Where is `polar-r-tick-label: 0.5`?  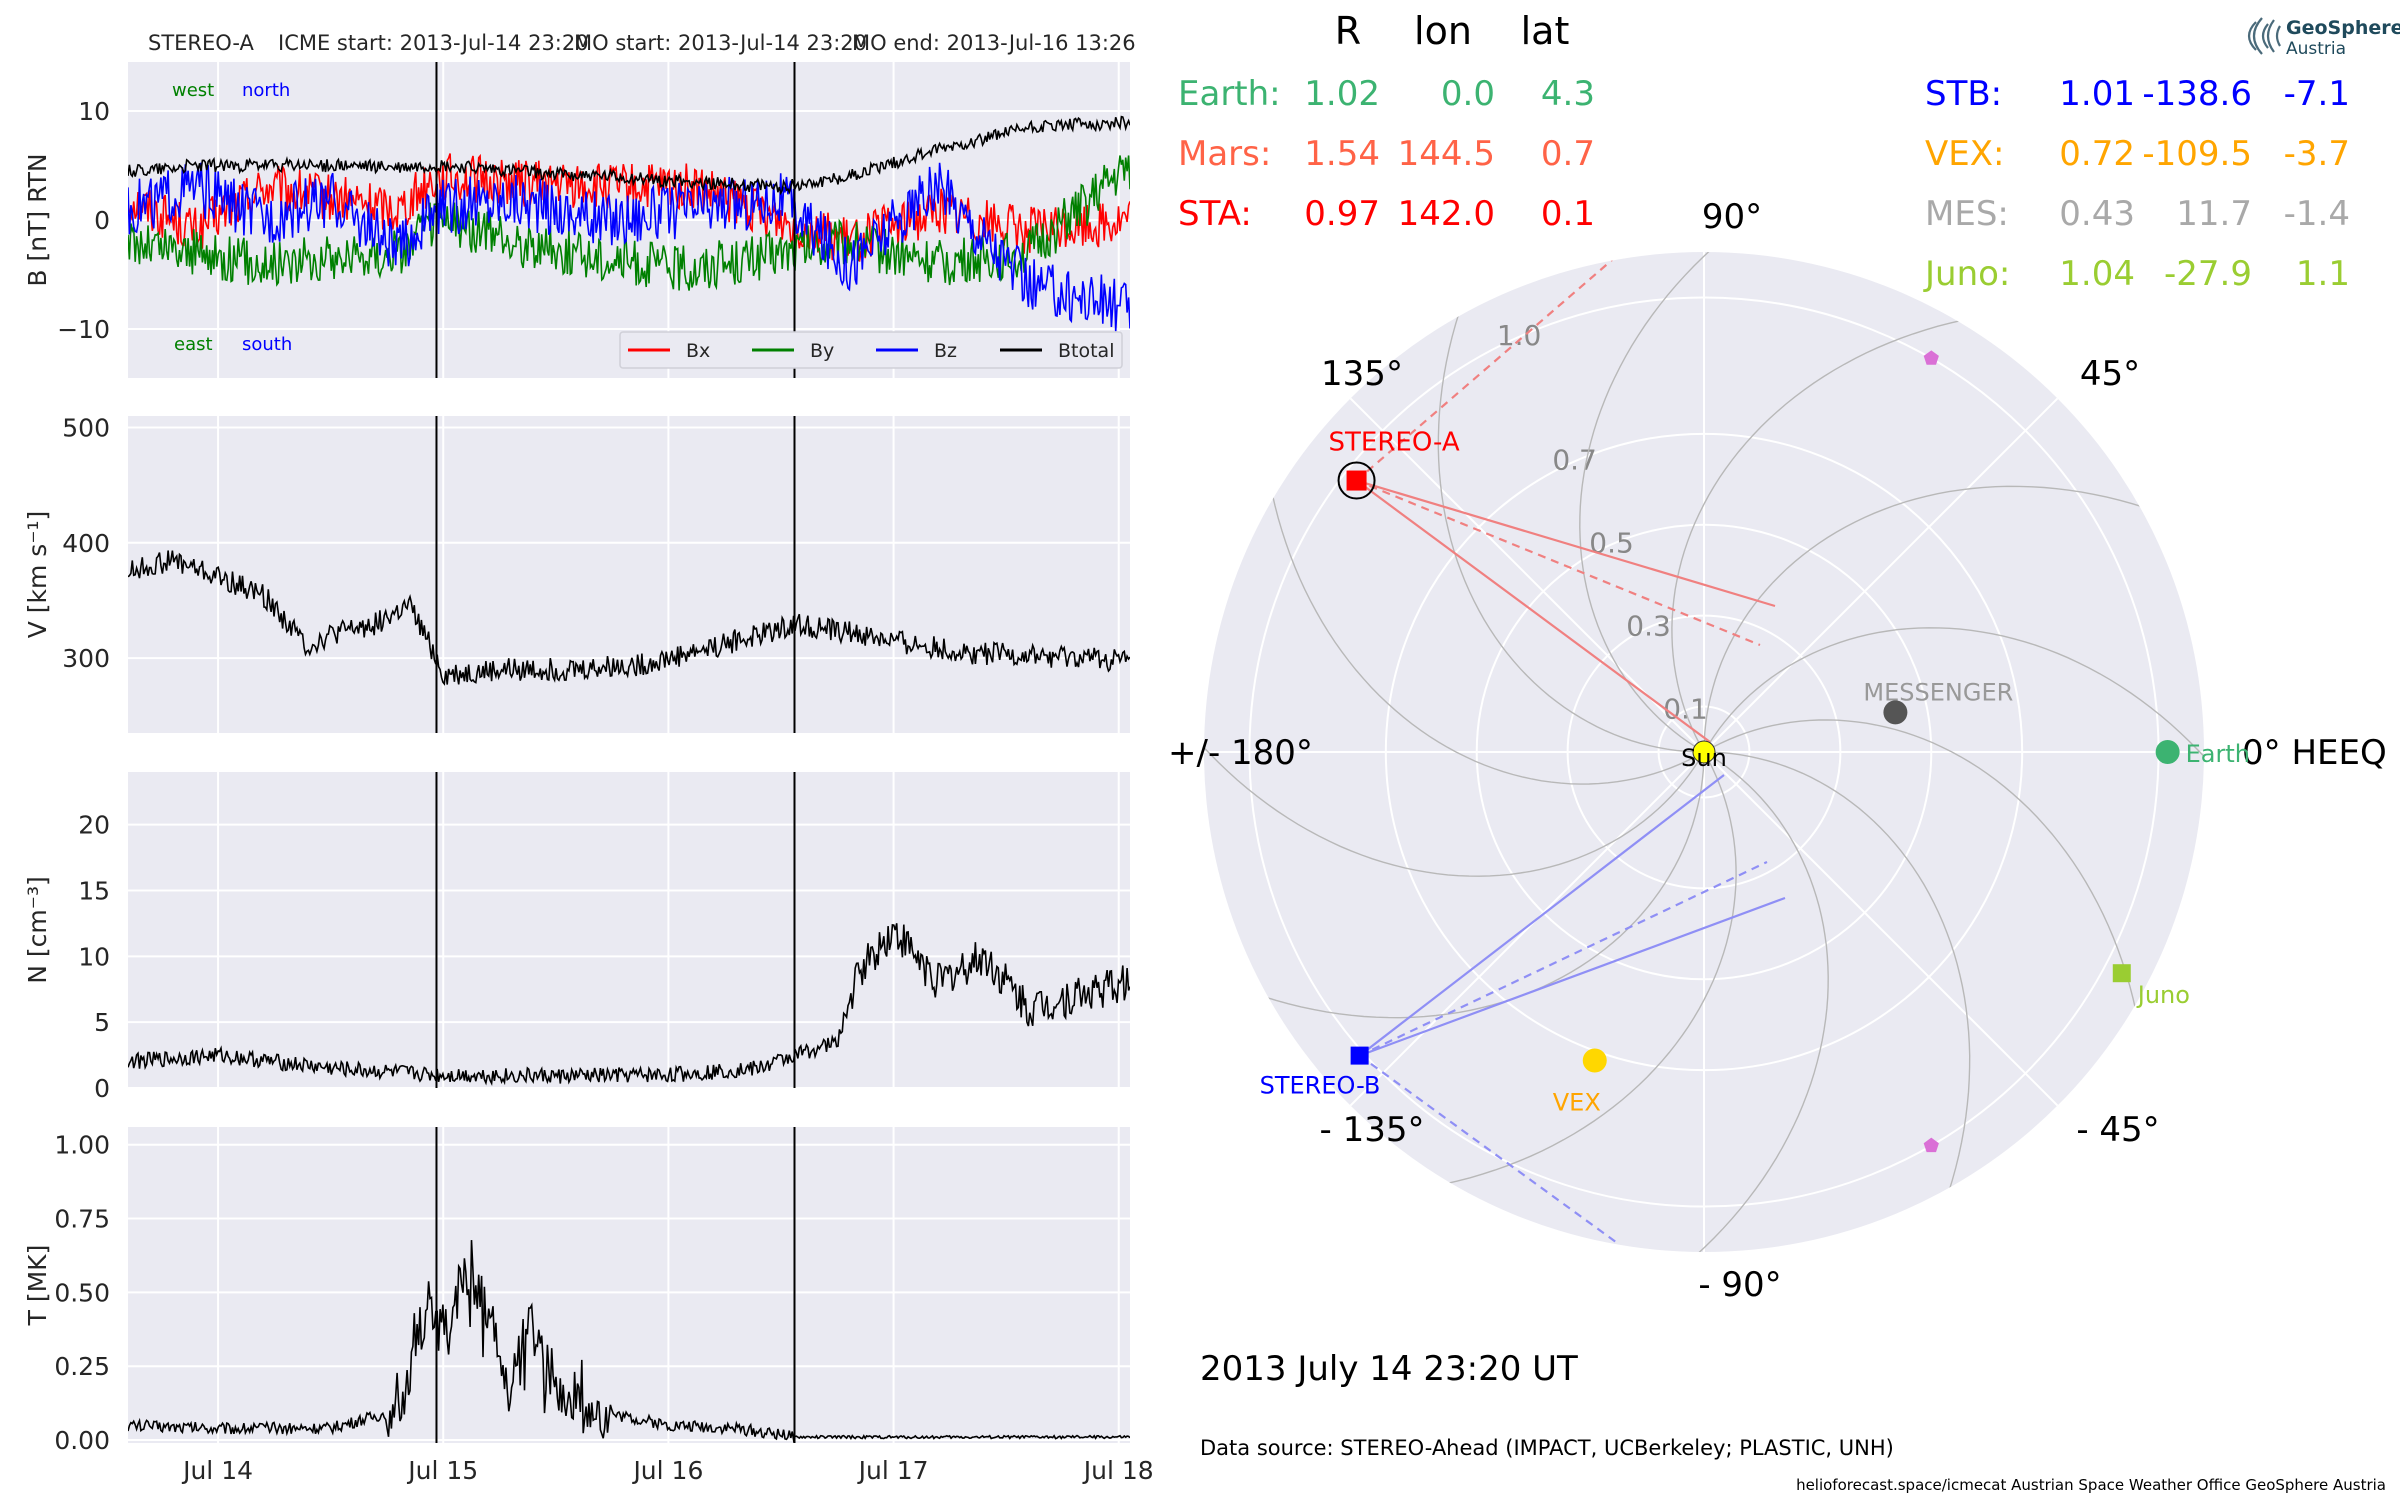 polar-r-tick-label: 0.5 is located at coordinates (1611, 542).